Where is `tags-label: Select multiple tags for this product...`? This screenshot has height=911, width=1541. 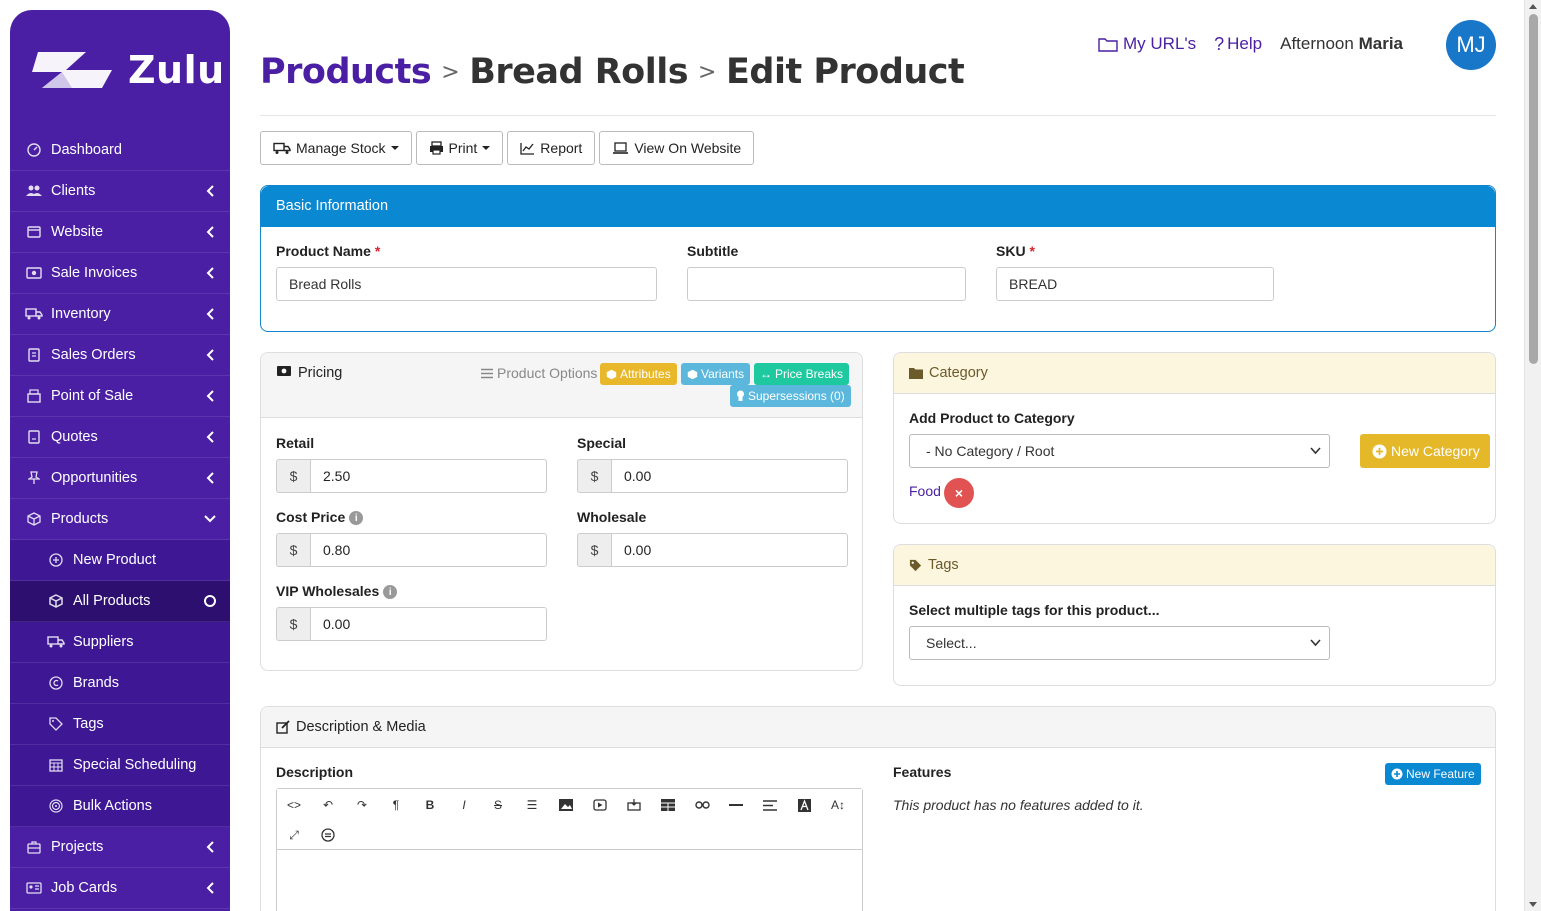
tags-label: Select multiple tags for this product... is located at coordinates (1034, 610).